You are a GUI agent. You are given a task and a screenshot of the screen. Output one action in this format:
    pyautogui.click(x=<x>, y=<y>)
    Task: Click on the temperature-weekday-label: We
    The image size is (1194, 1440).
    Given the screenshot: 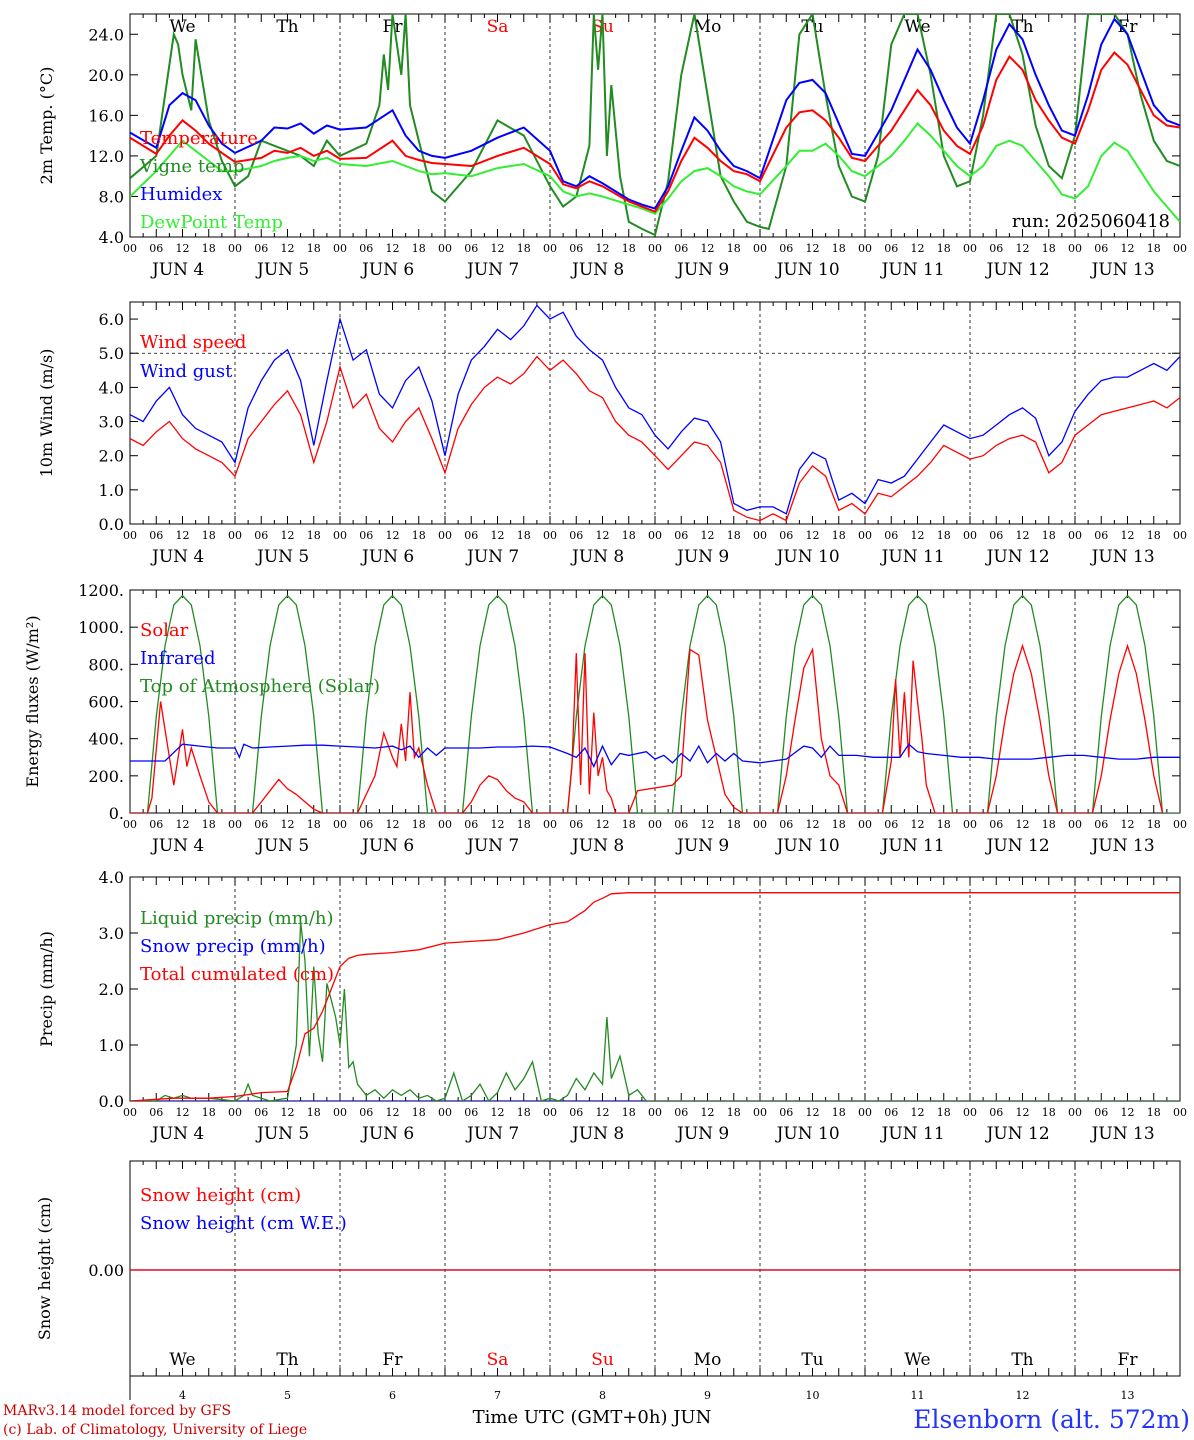 What is the action you would take?
    pyautogui.click(x=182, y=27)
    